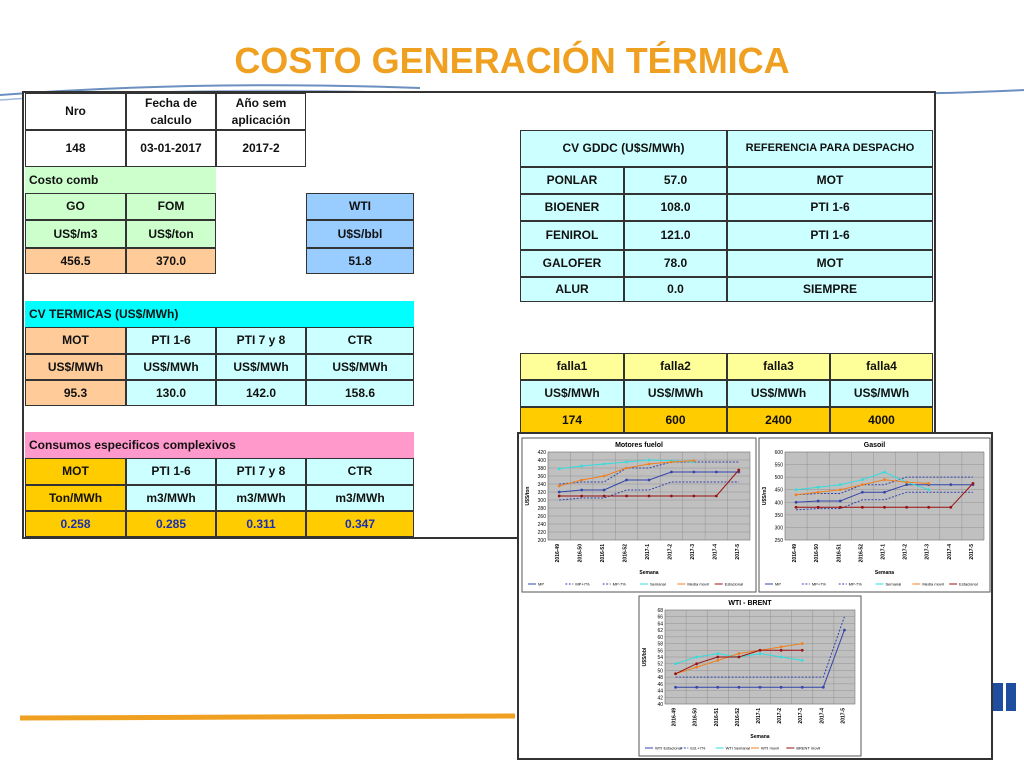  Describe the element at coordinates (572, 180) in the screenshot. I see `table-cell: PONLAR` at that location.